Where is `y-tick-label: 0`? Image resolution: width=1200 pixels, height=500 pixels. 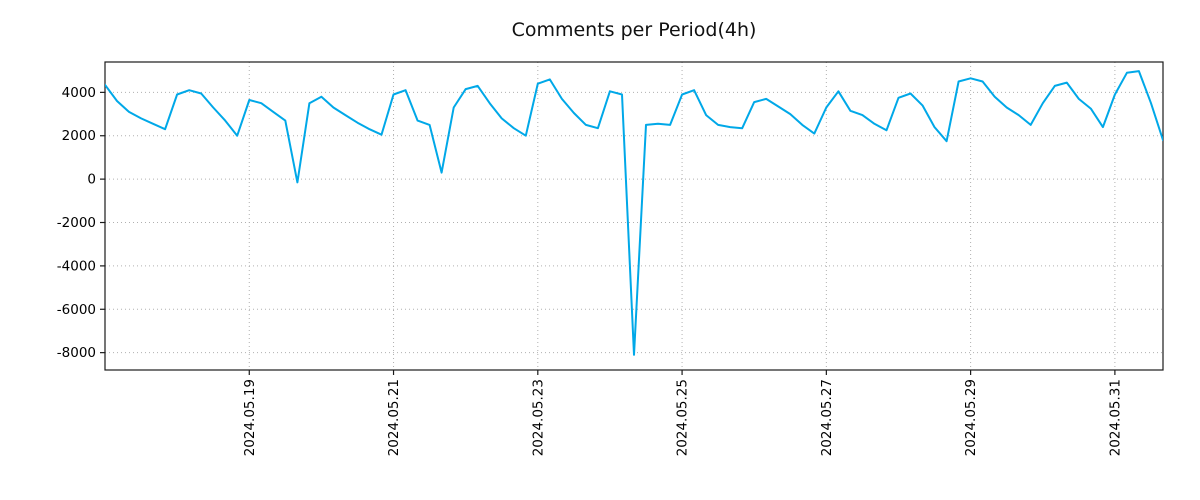 y-tick-label: 0 is located at coordinates (91, 180).